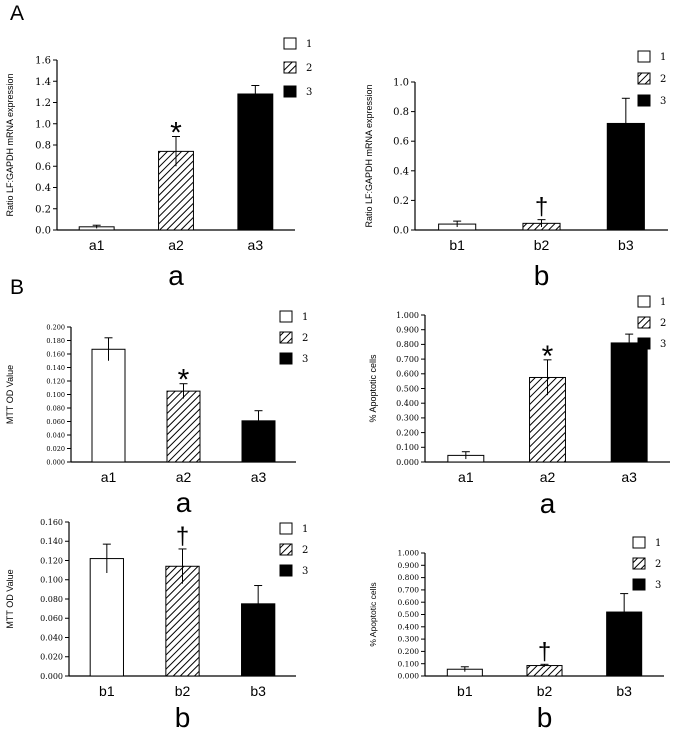 This screenshot has height=734, width=690. Describe the element at coordinates (407, 447) in the screenshot. I see `chart4-y-tick-label: 0.100` at that location.